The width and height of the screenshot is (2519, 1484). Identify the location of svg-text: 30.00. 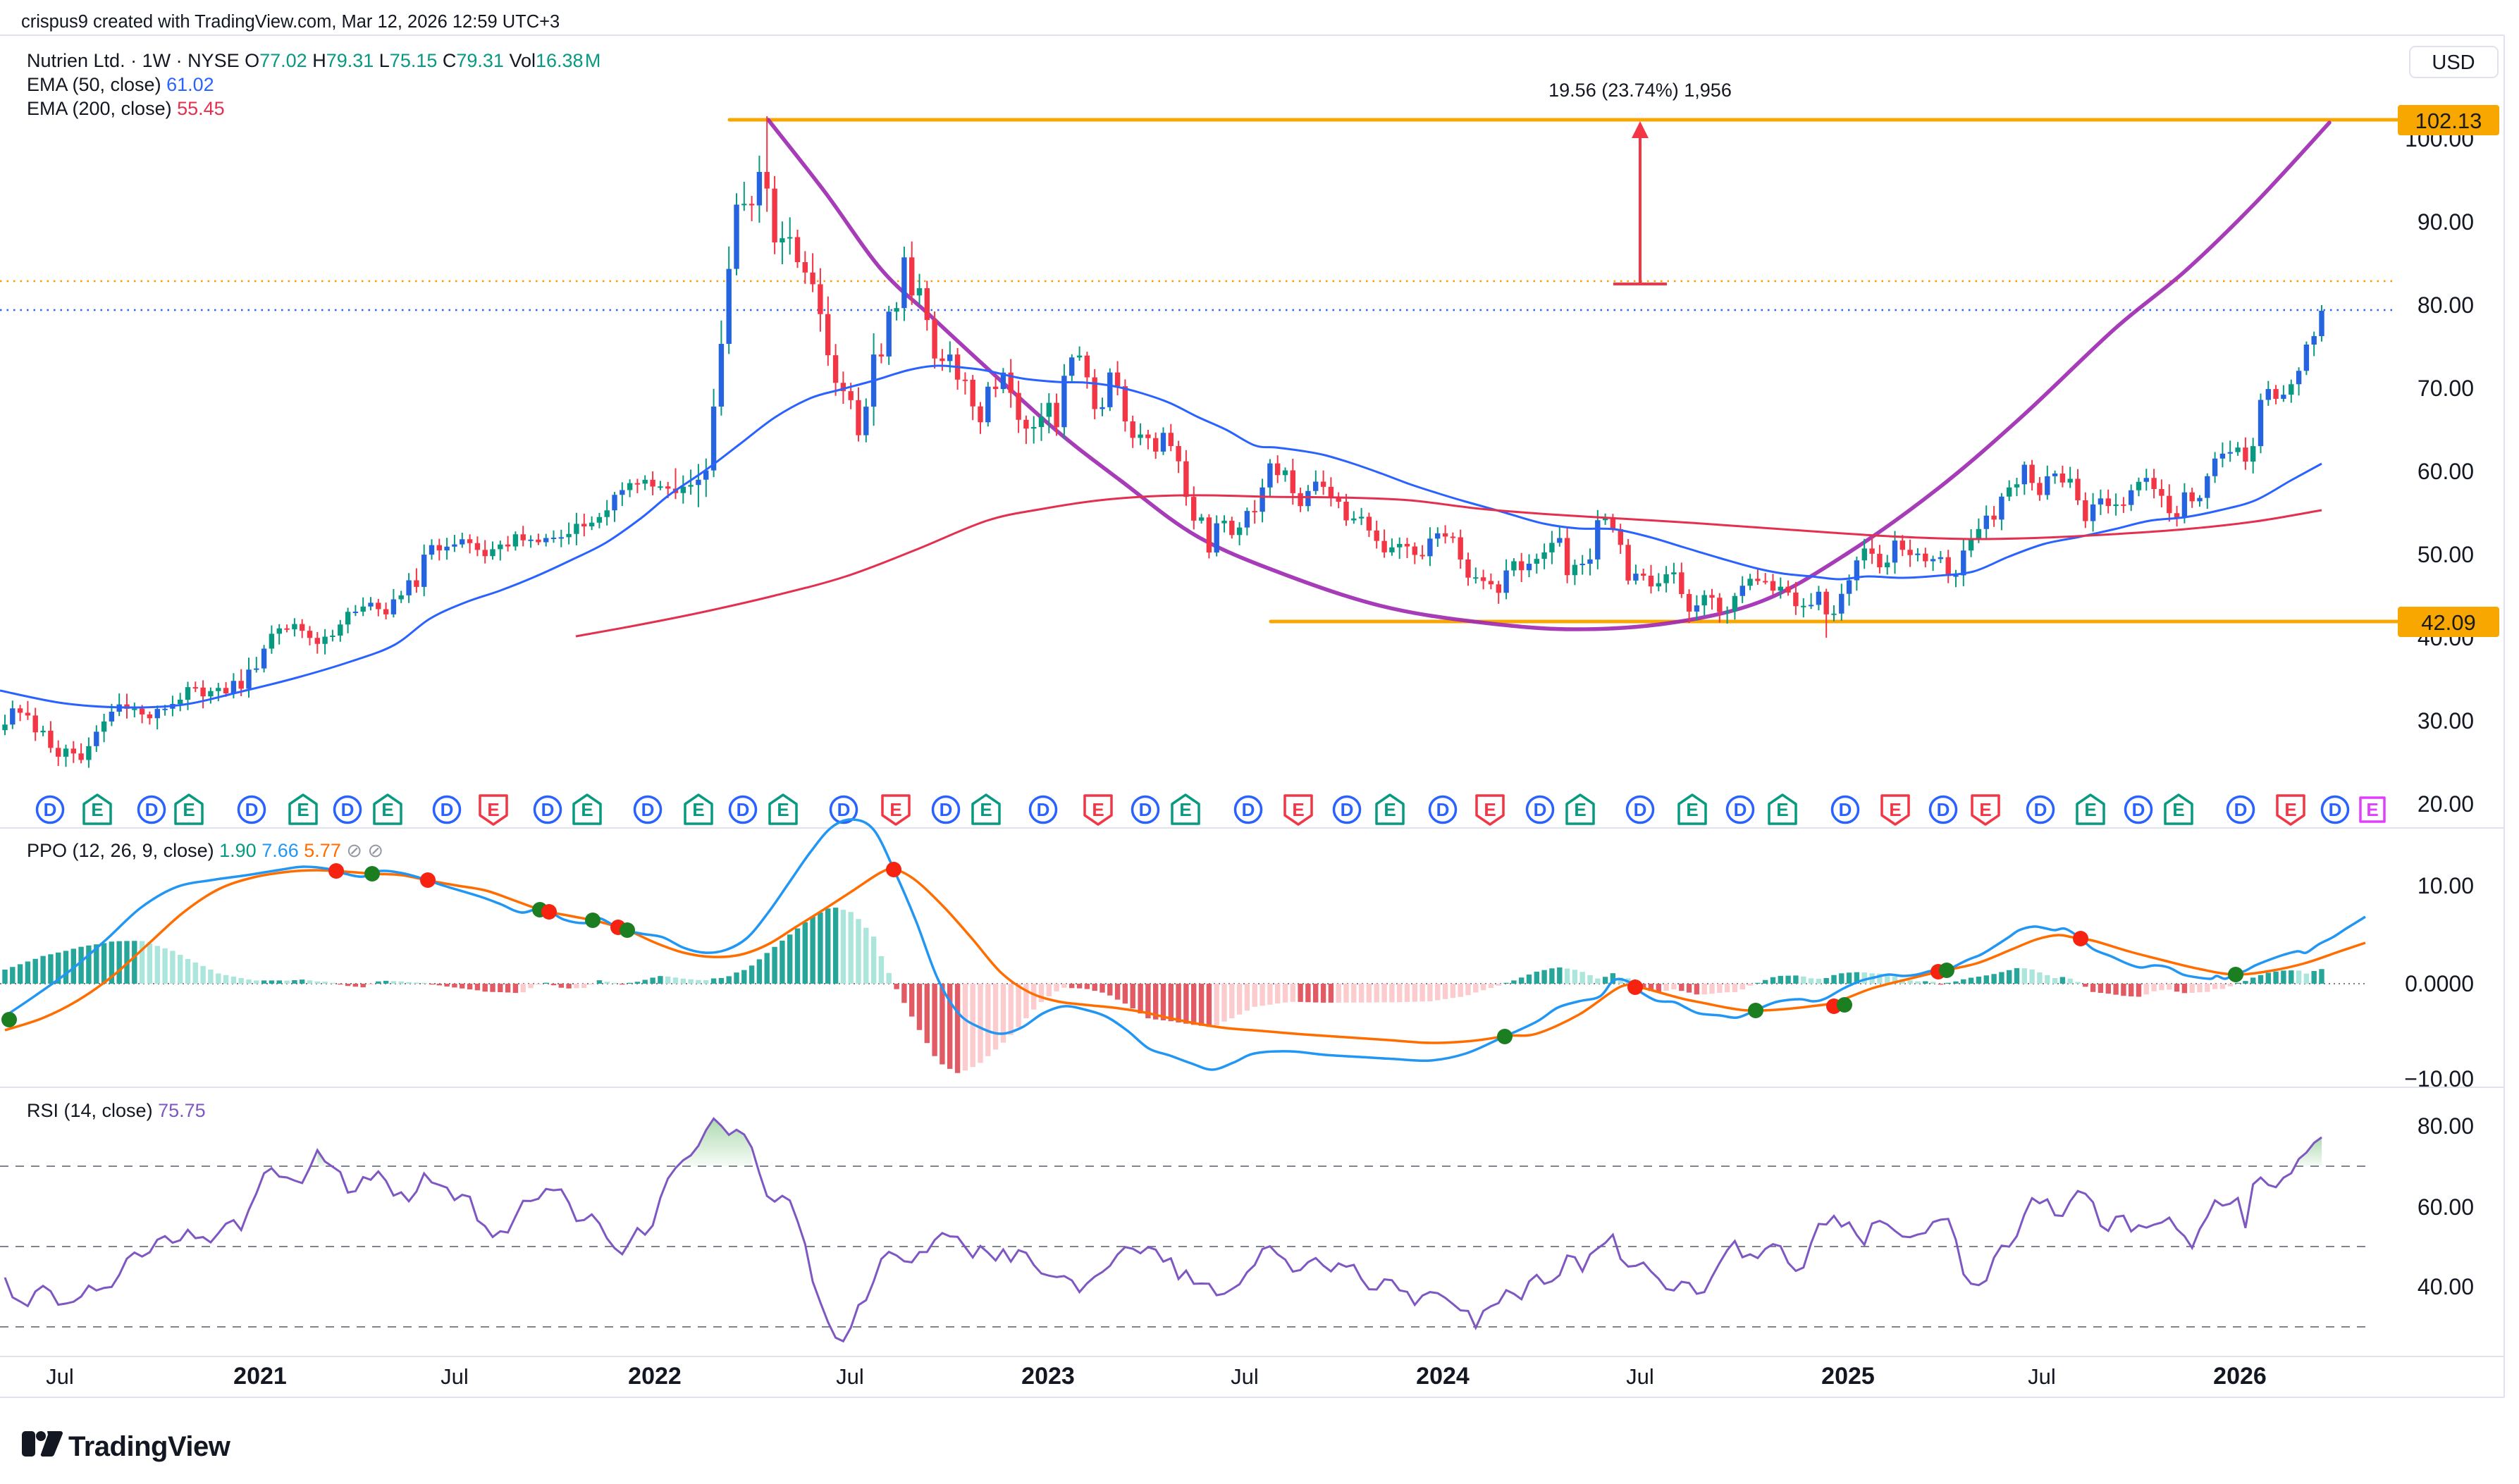
(2446, 721).